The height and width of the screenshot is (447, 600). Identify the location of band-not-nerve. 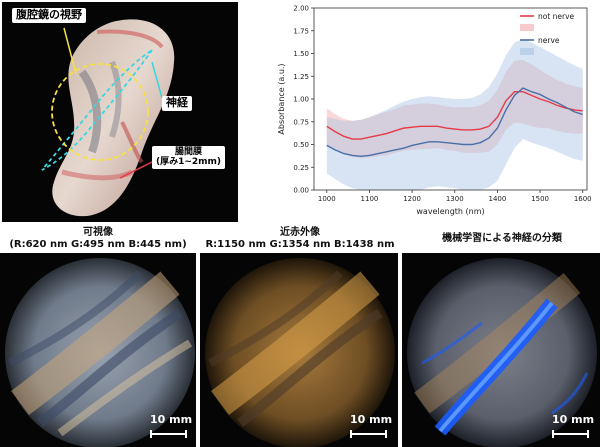
(454, 109).